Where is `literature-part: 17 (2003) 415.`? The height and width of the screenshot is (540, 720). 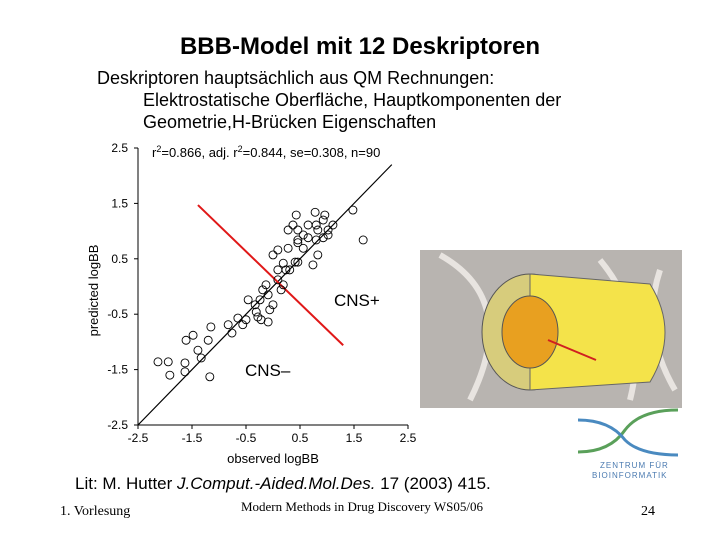
literature-part: 17 (2003) 415. is located at coordinates (432, 483).